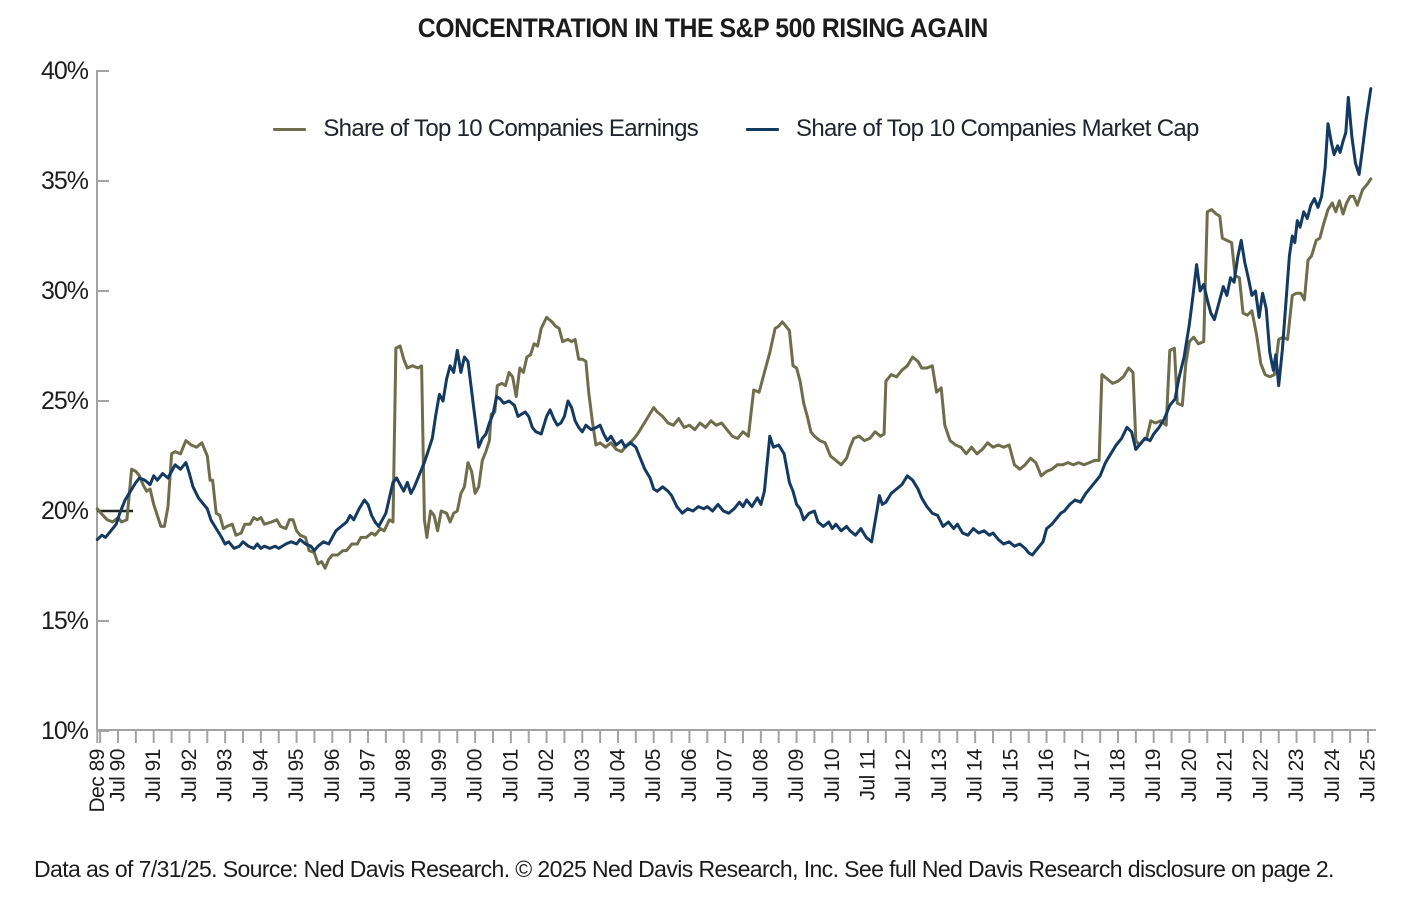 The width and height of the screenshot is (1406, 904). Describe the element at coordinates (65, 401) in the screenshot. I see `y-tick-label: 25%` at that location.